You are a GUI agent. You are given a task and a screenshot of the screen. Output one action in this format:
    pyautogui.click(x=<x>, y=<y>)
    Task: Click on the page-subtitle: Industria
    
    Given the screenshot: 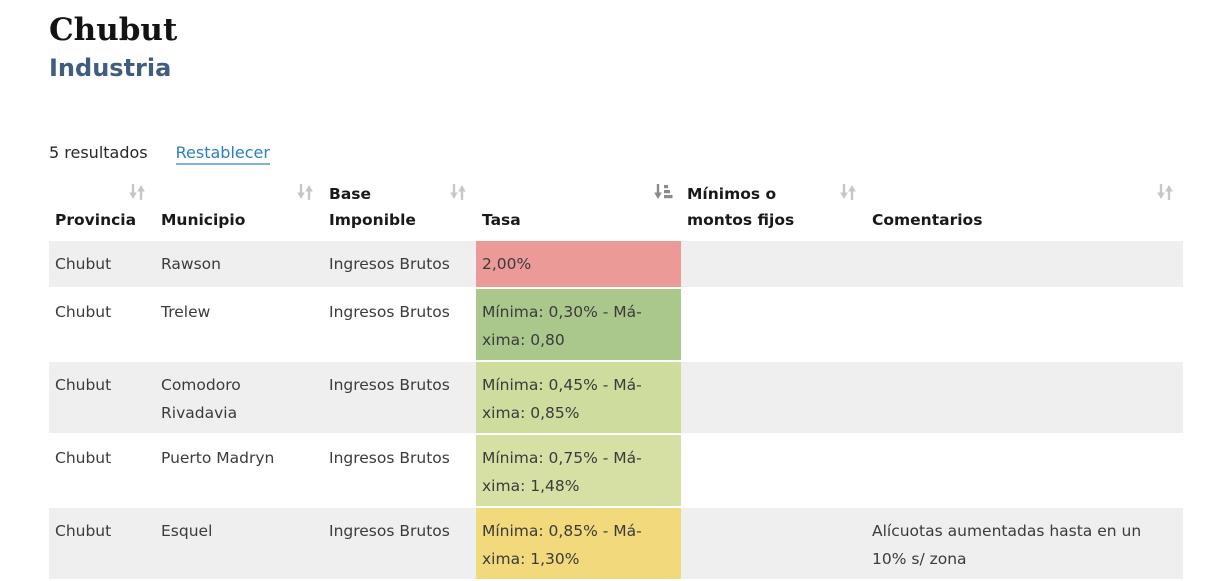 What is the action you would take?
    pyautogui.click(x=110, y=68)
    